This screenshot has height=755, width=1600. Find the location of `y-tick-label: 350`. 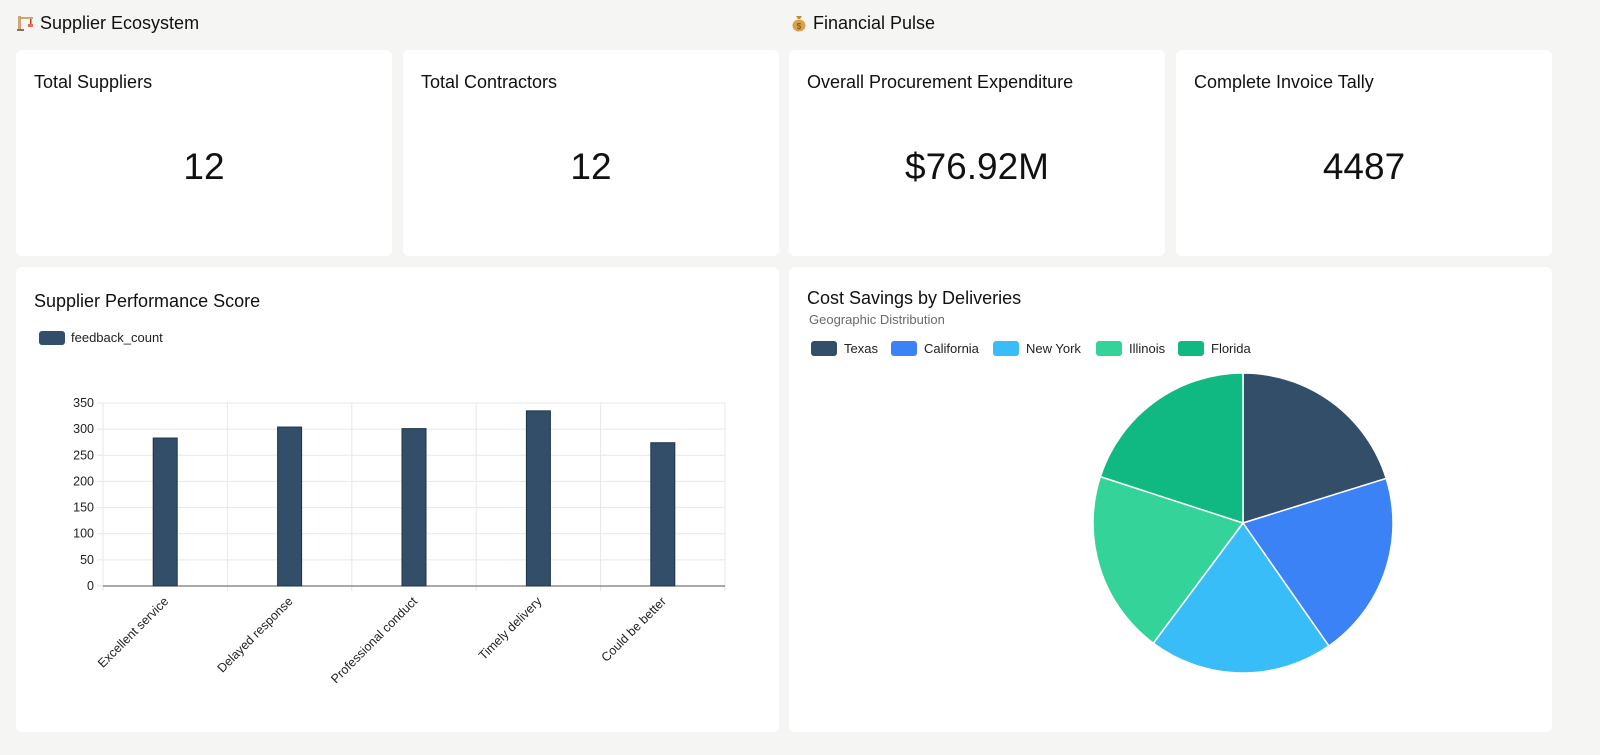

y-tick-label: 350 is located at coordinates (83, 403).